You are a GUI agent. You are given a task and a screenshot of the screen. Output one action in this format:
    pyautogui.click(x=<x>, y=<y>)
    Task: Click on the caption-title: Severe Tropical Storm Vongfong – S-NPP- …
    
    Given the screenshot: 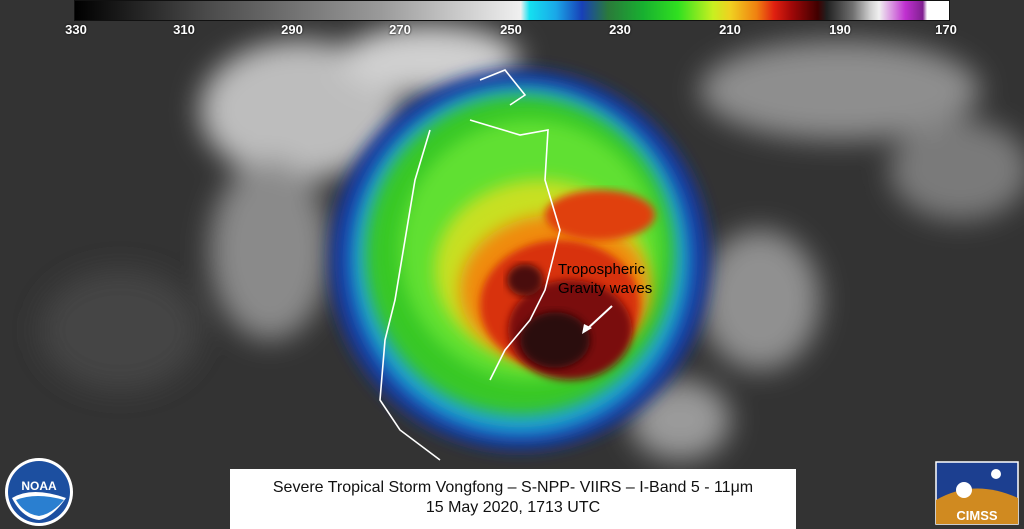 What is the action you would take?
    pyautogui.click(x=513, y=487)
    